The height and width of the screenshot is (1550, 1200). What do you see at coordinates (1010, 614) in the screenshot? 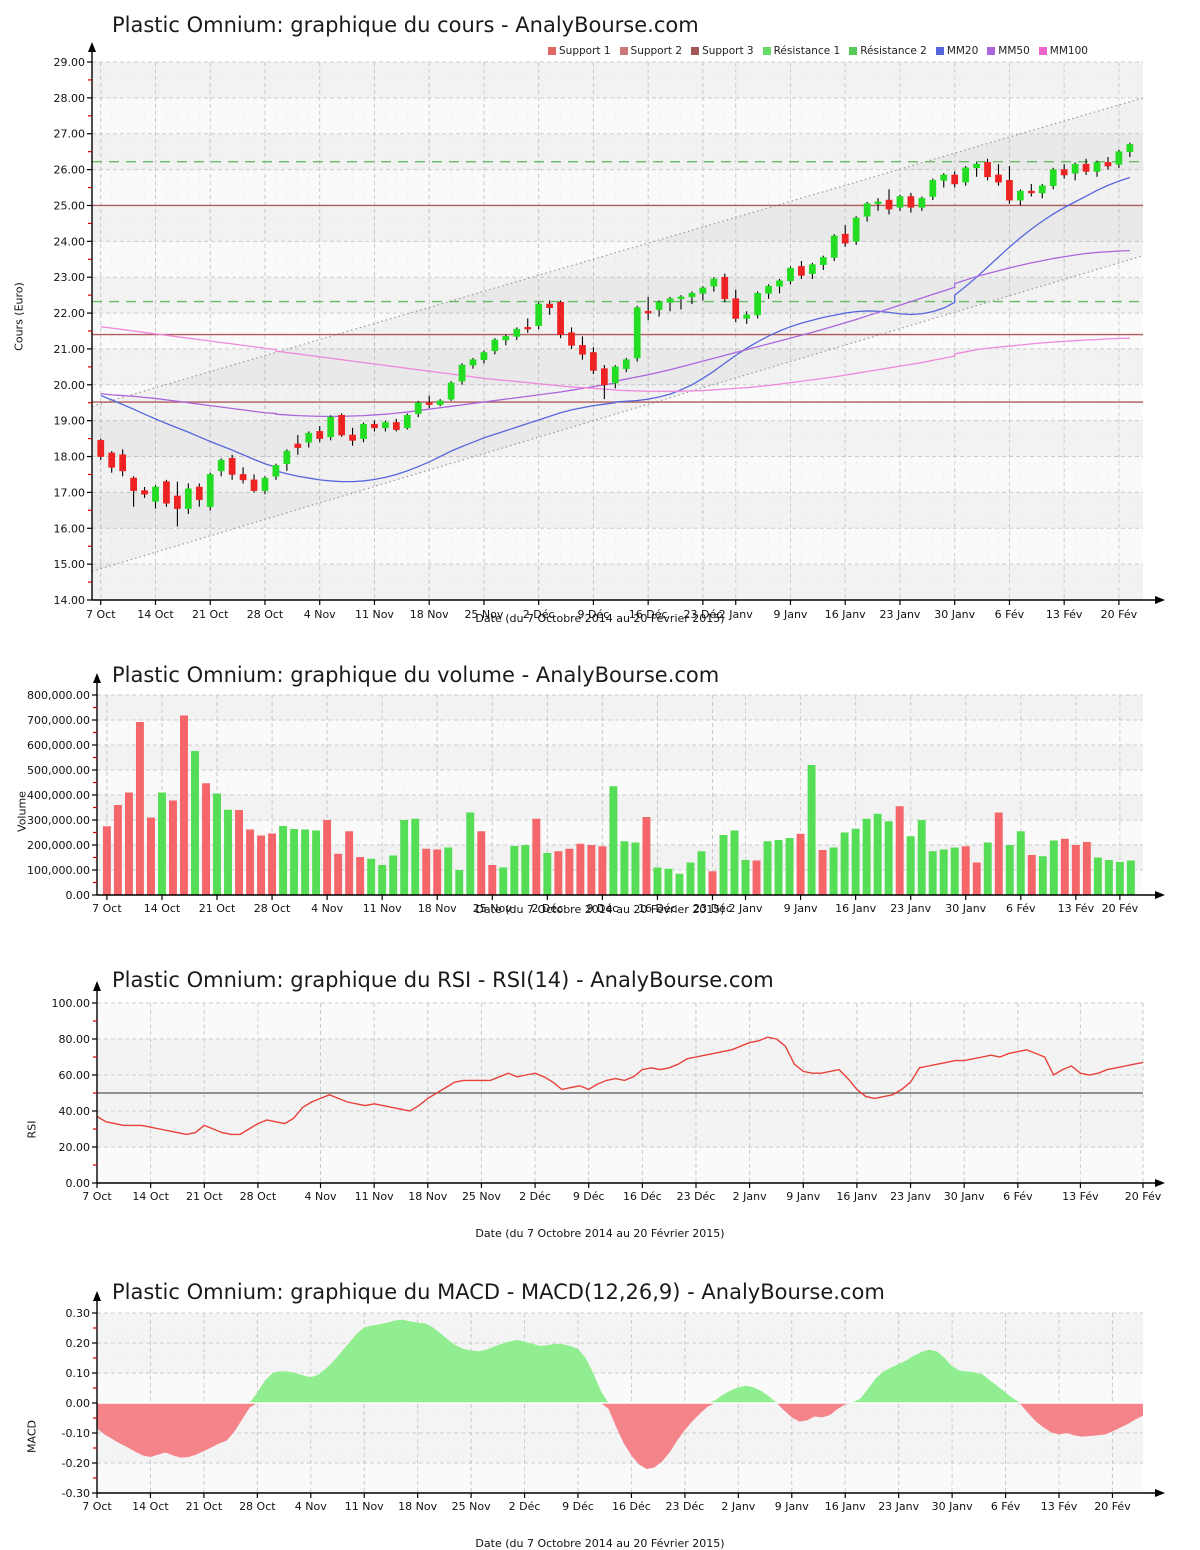
I see `price-x-tick-label: 6 Fév` at bounding box center [1010, 614].